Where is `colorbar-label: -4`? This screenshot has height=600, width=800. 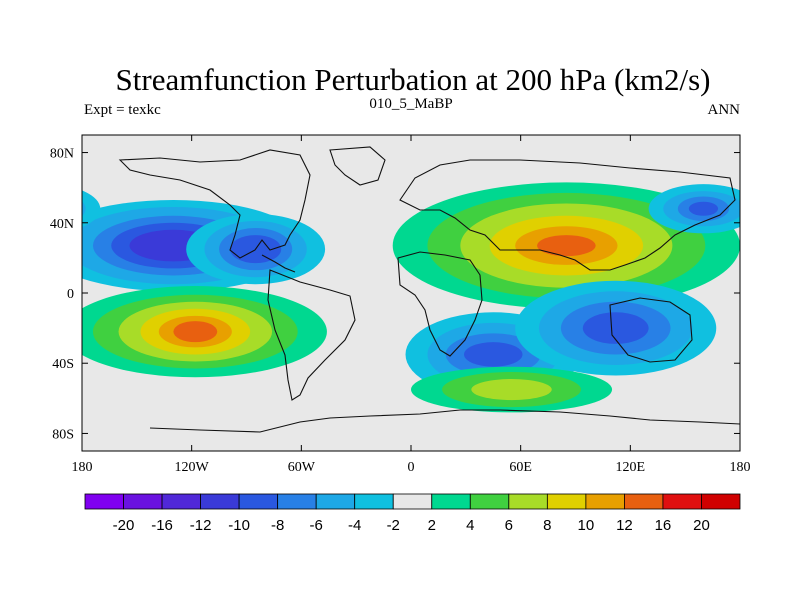 colorbar-label: -4 is located at coordinates (354, 525).